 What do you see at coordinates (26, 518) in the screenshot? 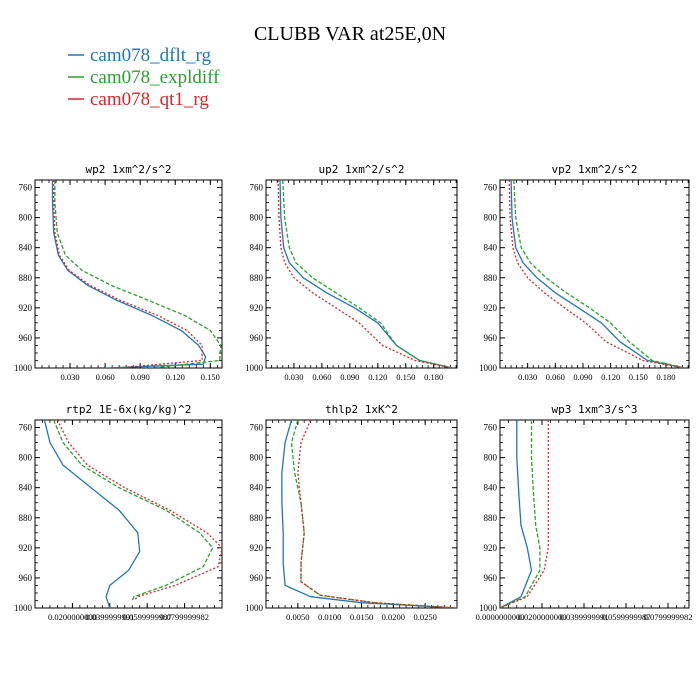
I see `y-tick-label-rtp2: 880` at bounding box center [26, 518].